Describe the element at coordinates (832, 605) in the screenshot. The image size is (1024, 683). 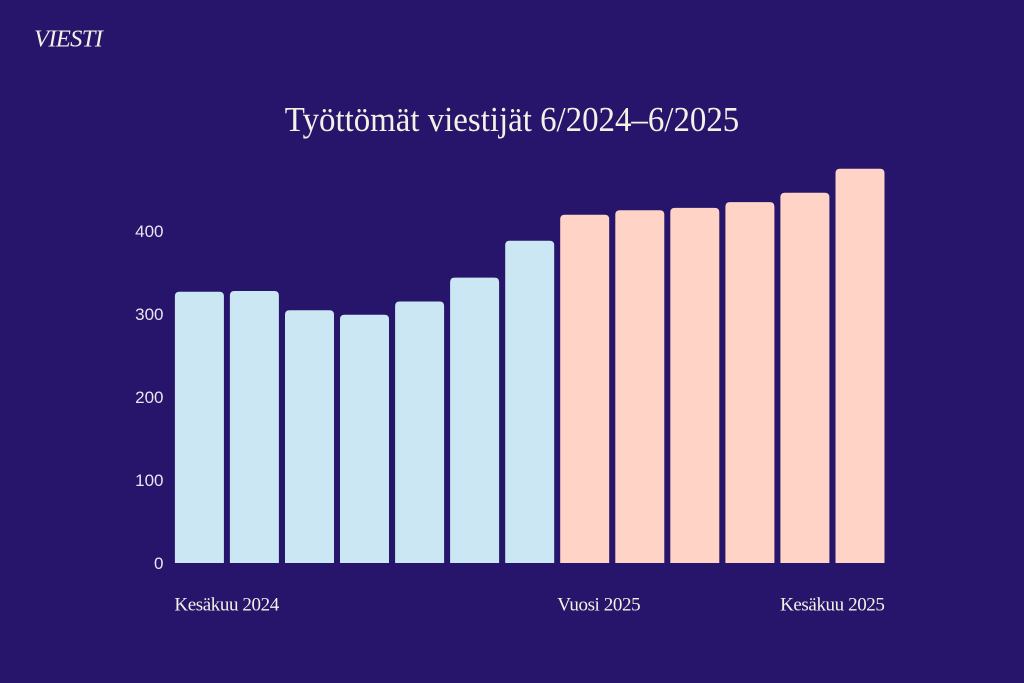
I see `svg-text: Kesäkuu 2025` at that location.